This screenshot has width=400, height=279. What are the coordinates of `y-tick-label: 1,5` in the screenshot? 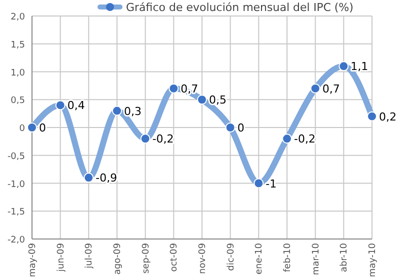 It's located at (17, 45).